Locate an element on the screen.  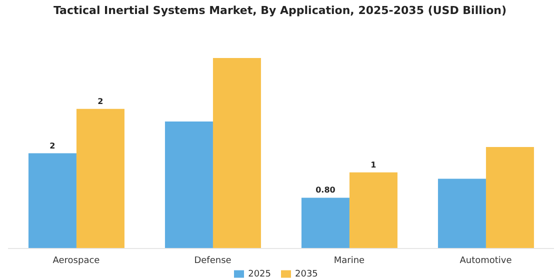
x-tick-label: Defense is located at coordinates (213, 261).